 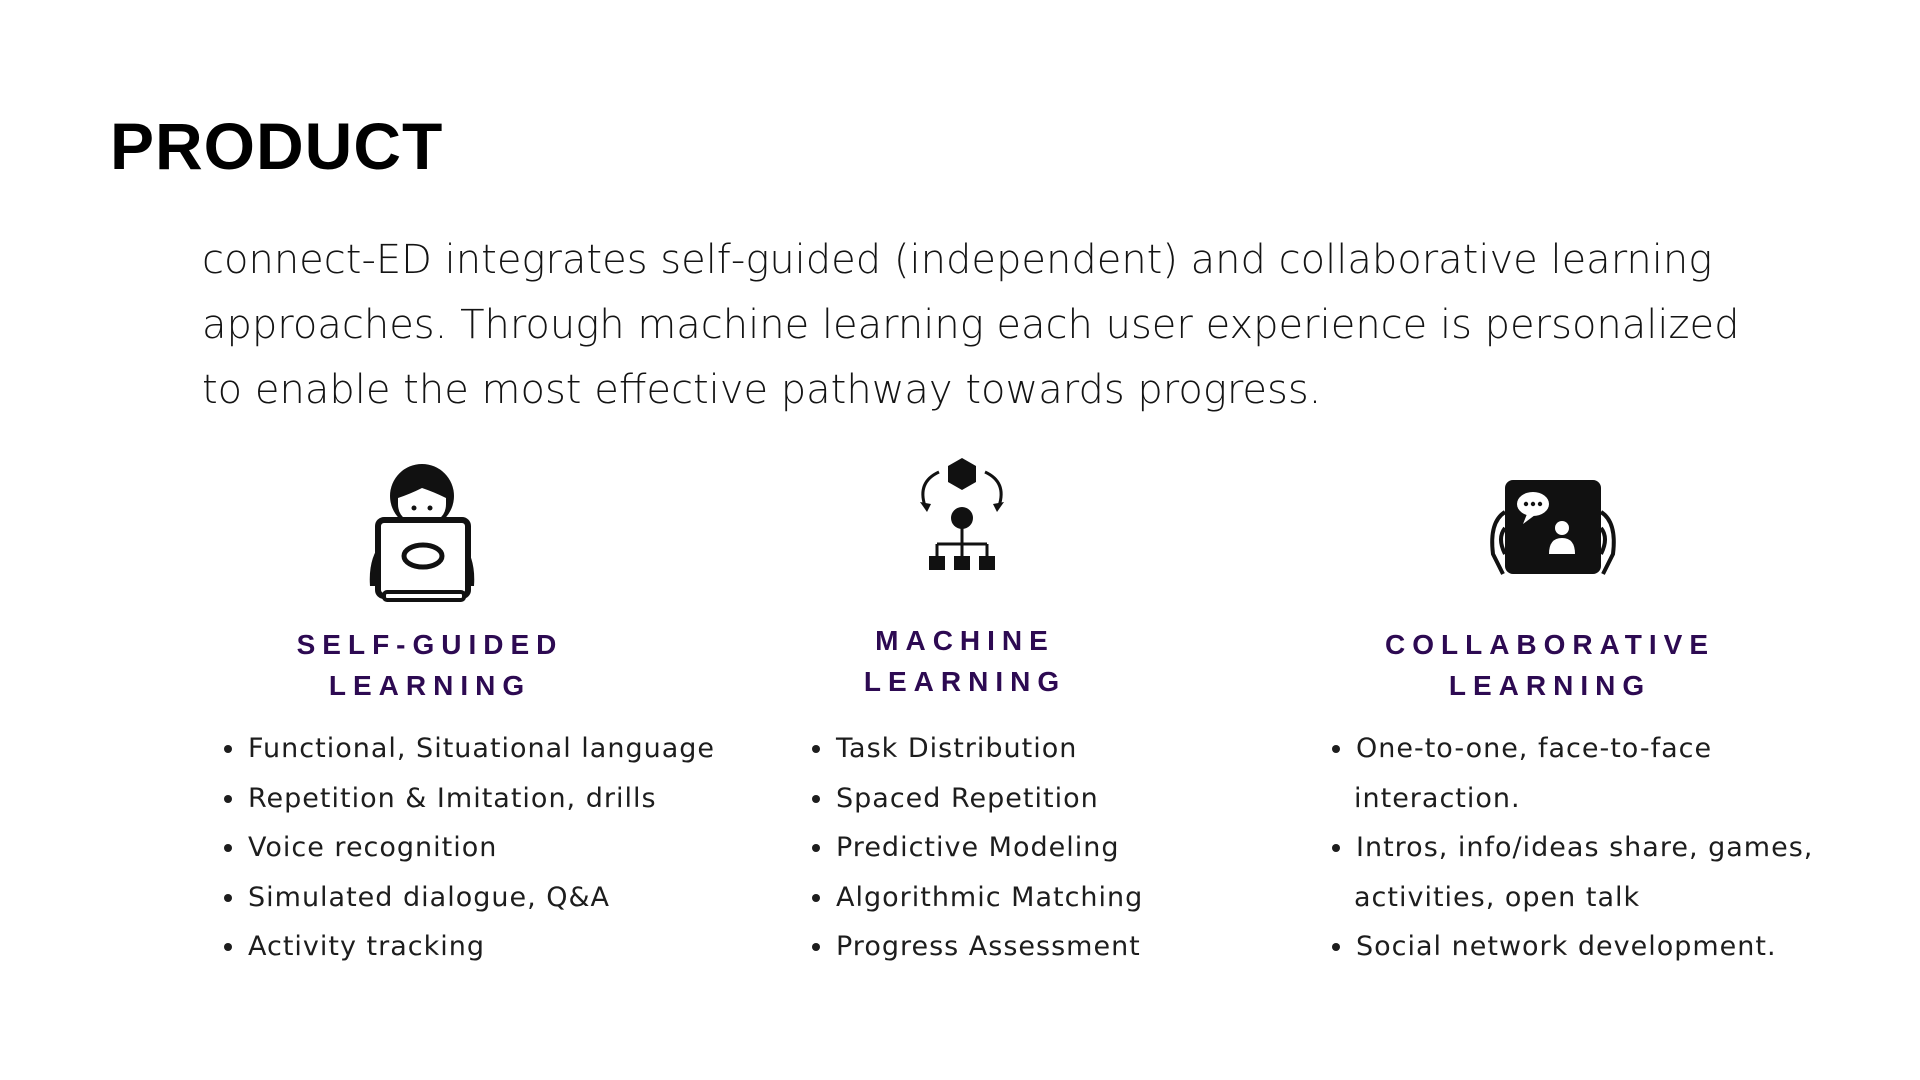 What do you see at coordinates (1437, 798) in the screenshot?
I see `list-item-continuation: interaction.` at bounding box center [1437, 798].